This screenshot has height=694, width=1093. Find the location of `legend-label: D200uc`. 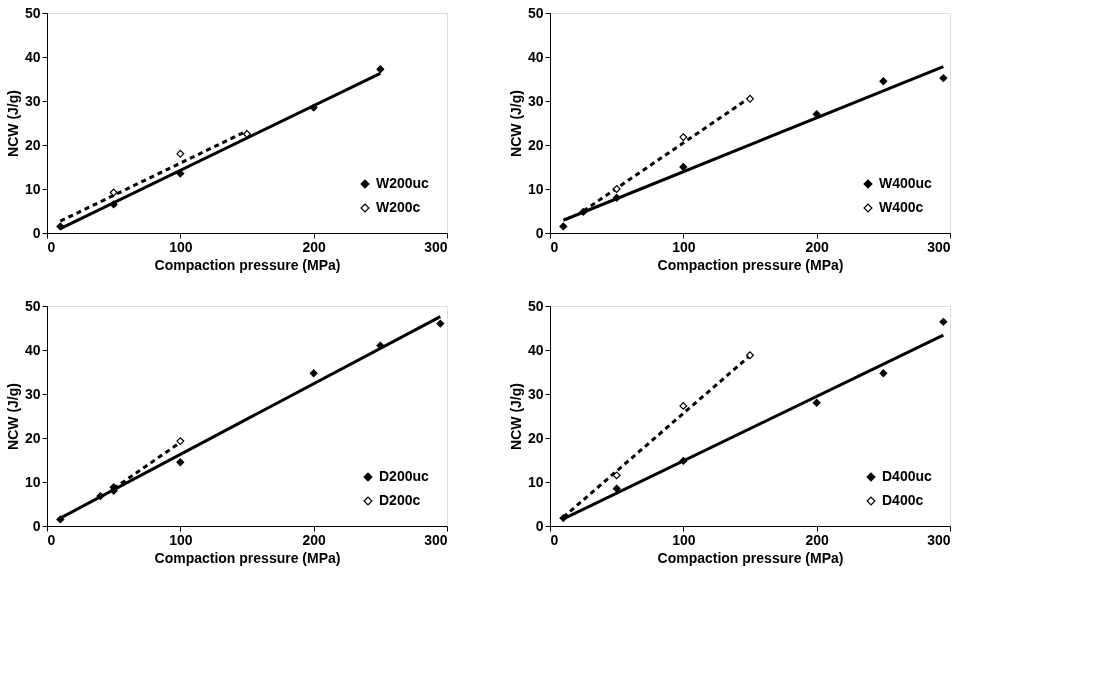

legend-label: D200uc is located at coordinates (404, 476).